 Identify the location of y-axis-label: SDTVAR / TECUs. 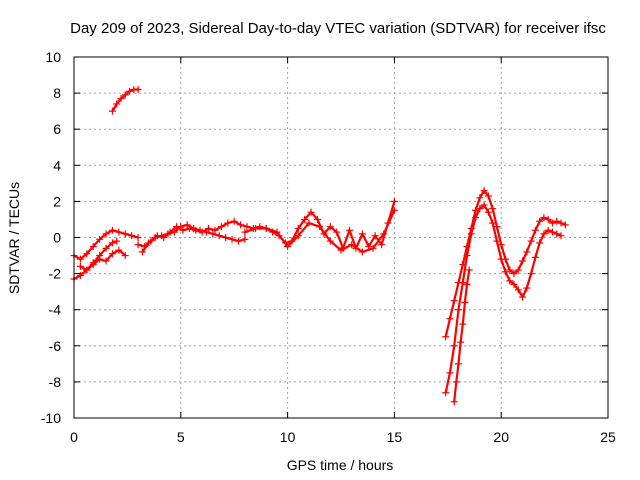
(14, 238).